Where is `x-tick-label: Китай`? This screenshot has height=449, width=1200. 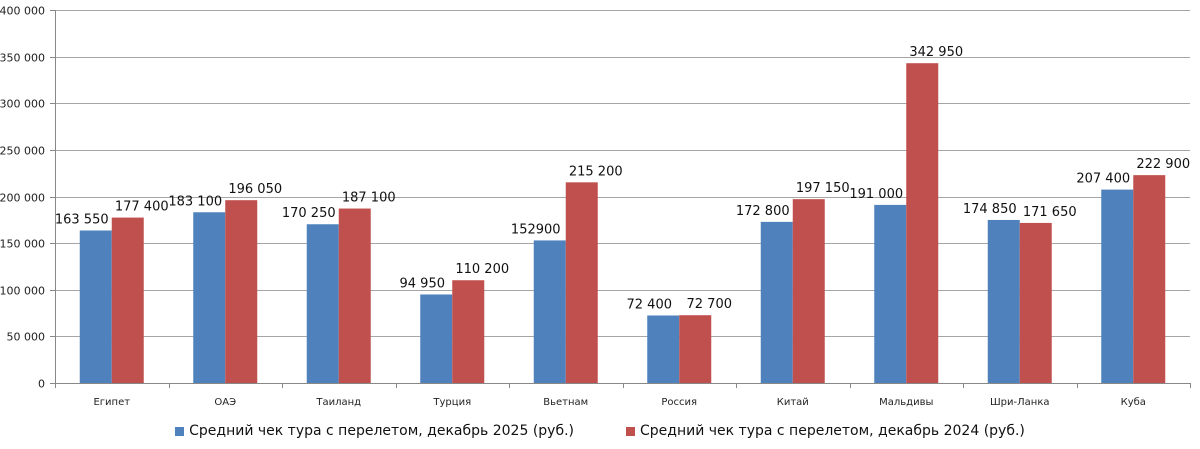
x-tick-label: Китай is located at coordinates (793, 402).